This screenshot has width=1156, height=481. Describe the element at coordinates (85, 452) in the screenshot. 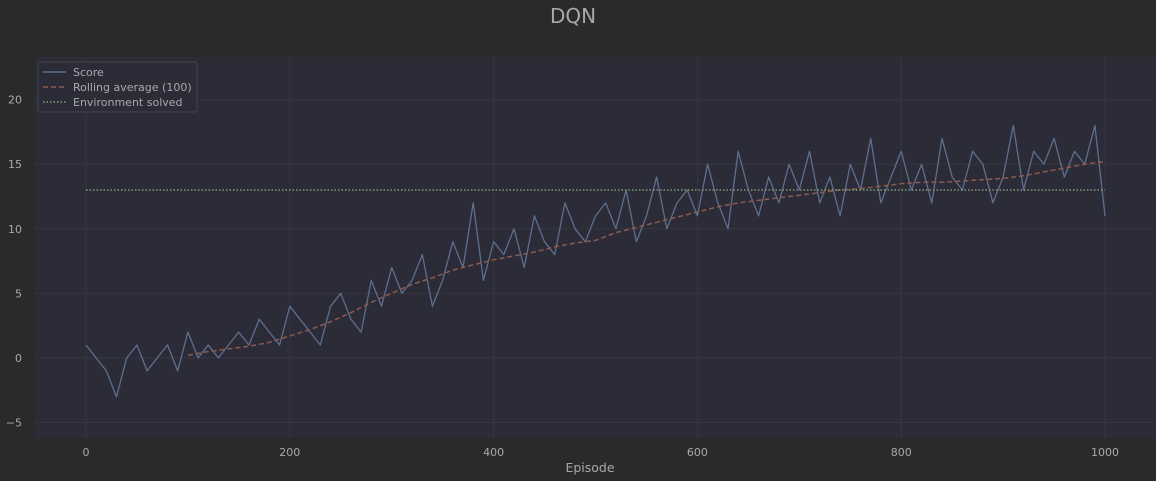

I see `x-tick-label: 0` at that location.